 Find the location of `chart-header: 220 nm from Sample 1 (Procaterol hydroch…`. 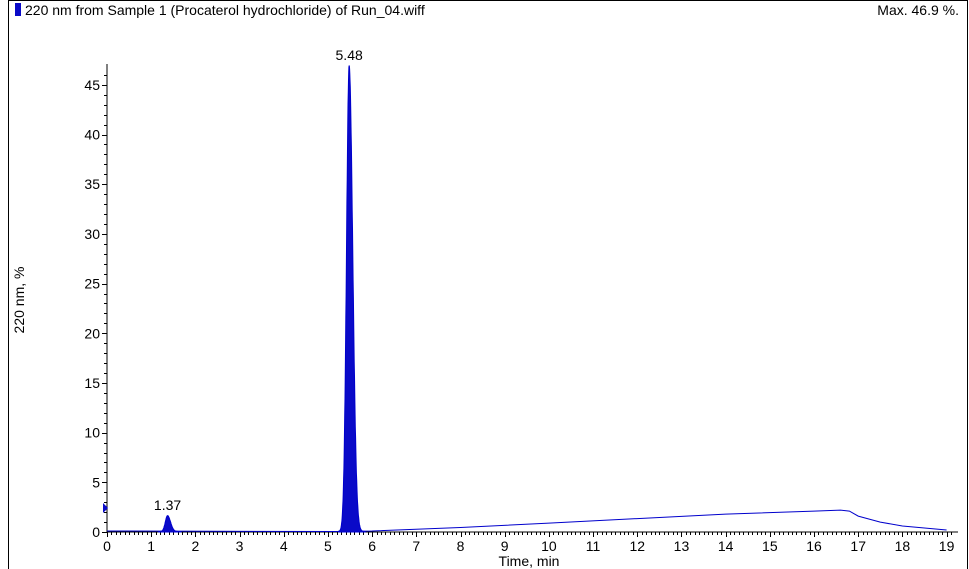

chart-header: 220 nm from Sample 1 (Procaterol hydroch… is located at coordinates (488, 9).